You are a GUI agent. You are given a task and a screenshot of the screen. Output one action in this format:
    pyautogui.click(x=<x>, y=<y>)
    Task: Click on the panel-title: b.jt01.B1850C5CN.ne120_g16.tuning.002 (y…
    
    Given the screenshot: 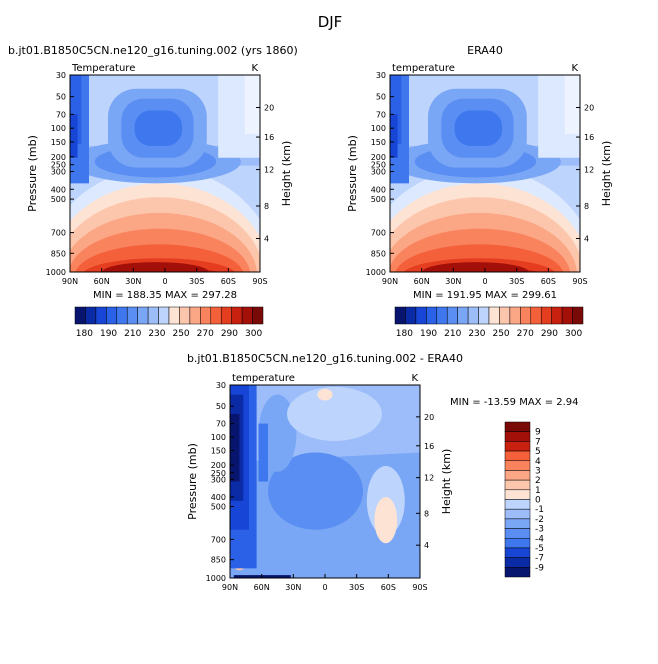 What is the action you would take?
    pyautogui.click(x=153, y=50)
    